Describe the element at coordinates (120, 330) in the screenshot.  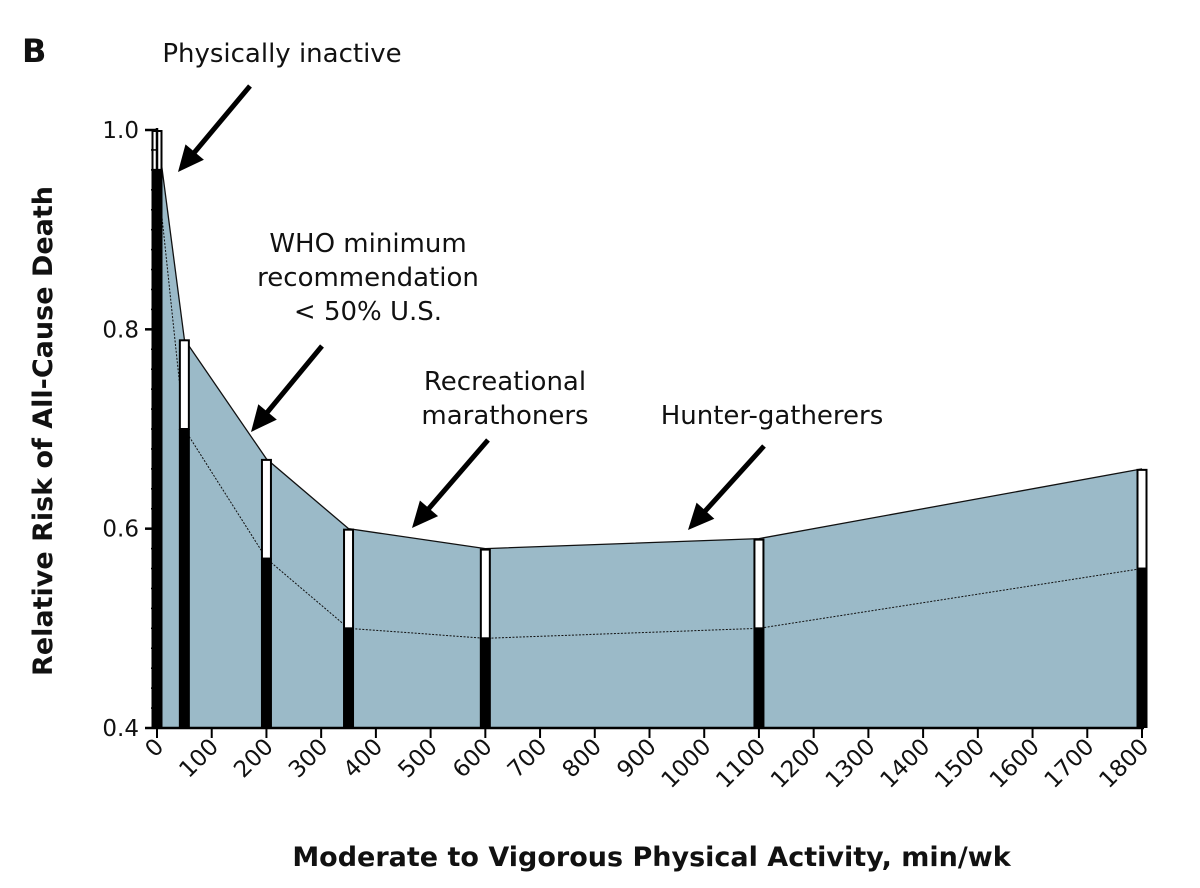
I see `y-tick-label: 0.8` at that location.